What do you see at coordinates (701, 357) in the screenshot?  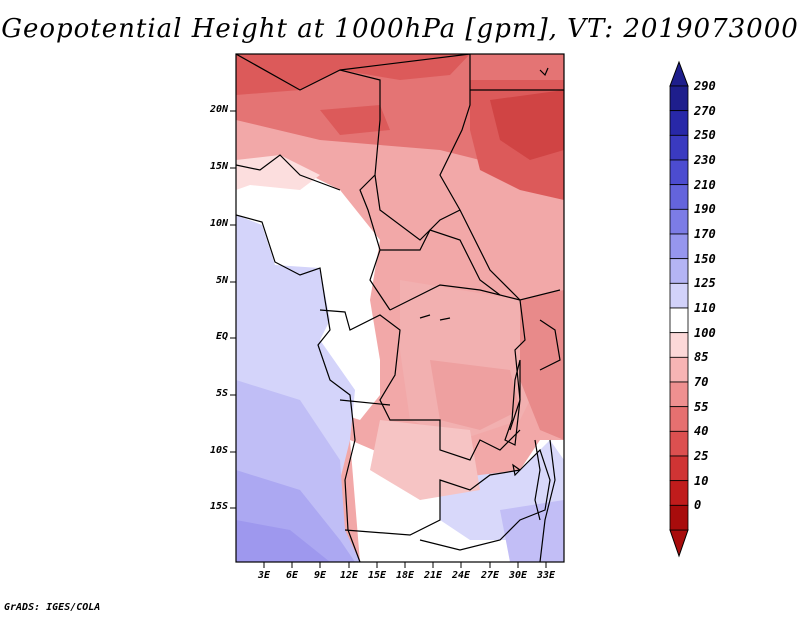 I see `colorbar-label: 85` at bounding box center [701, 357].